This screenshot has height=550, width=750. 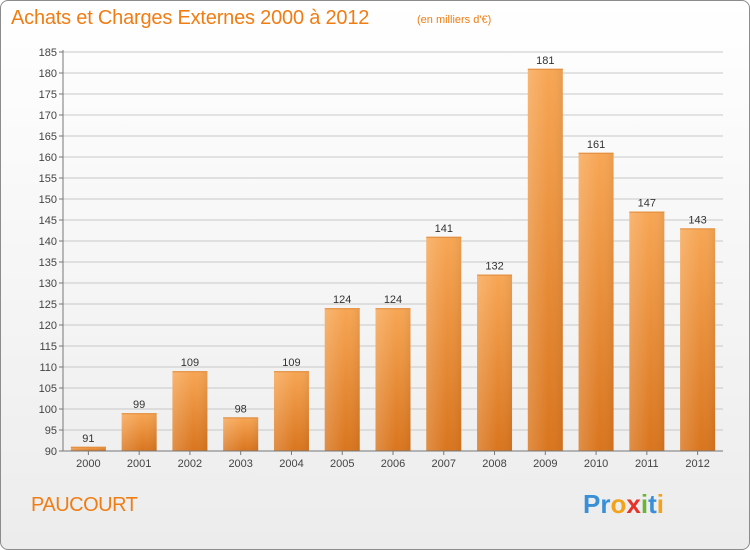 I want to click on y-tick-label: 185, so click(x=48, y=53).